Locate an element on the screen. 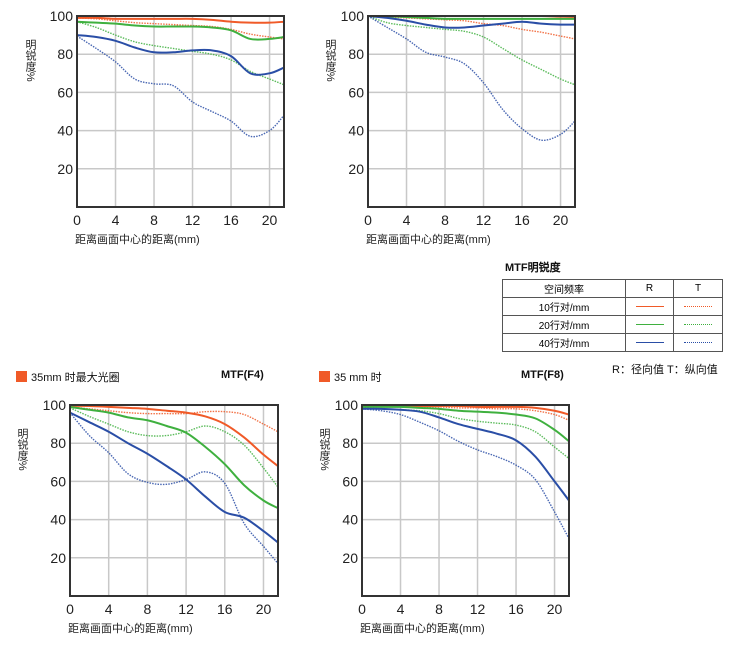 Image resolution: width=744 pixels, height=657 pixels. mtf-chart-3: 20 40 60 80 100 0 4 8 12 16 20 距离画面中心的距离(mm) 明锐度% is located at coordinates (147, 516).